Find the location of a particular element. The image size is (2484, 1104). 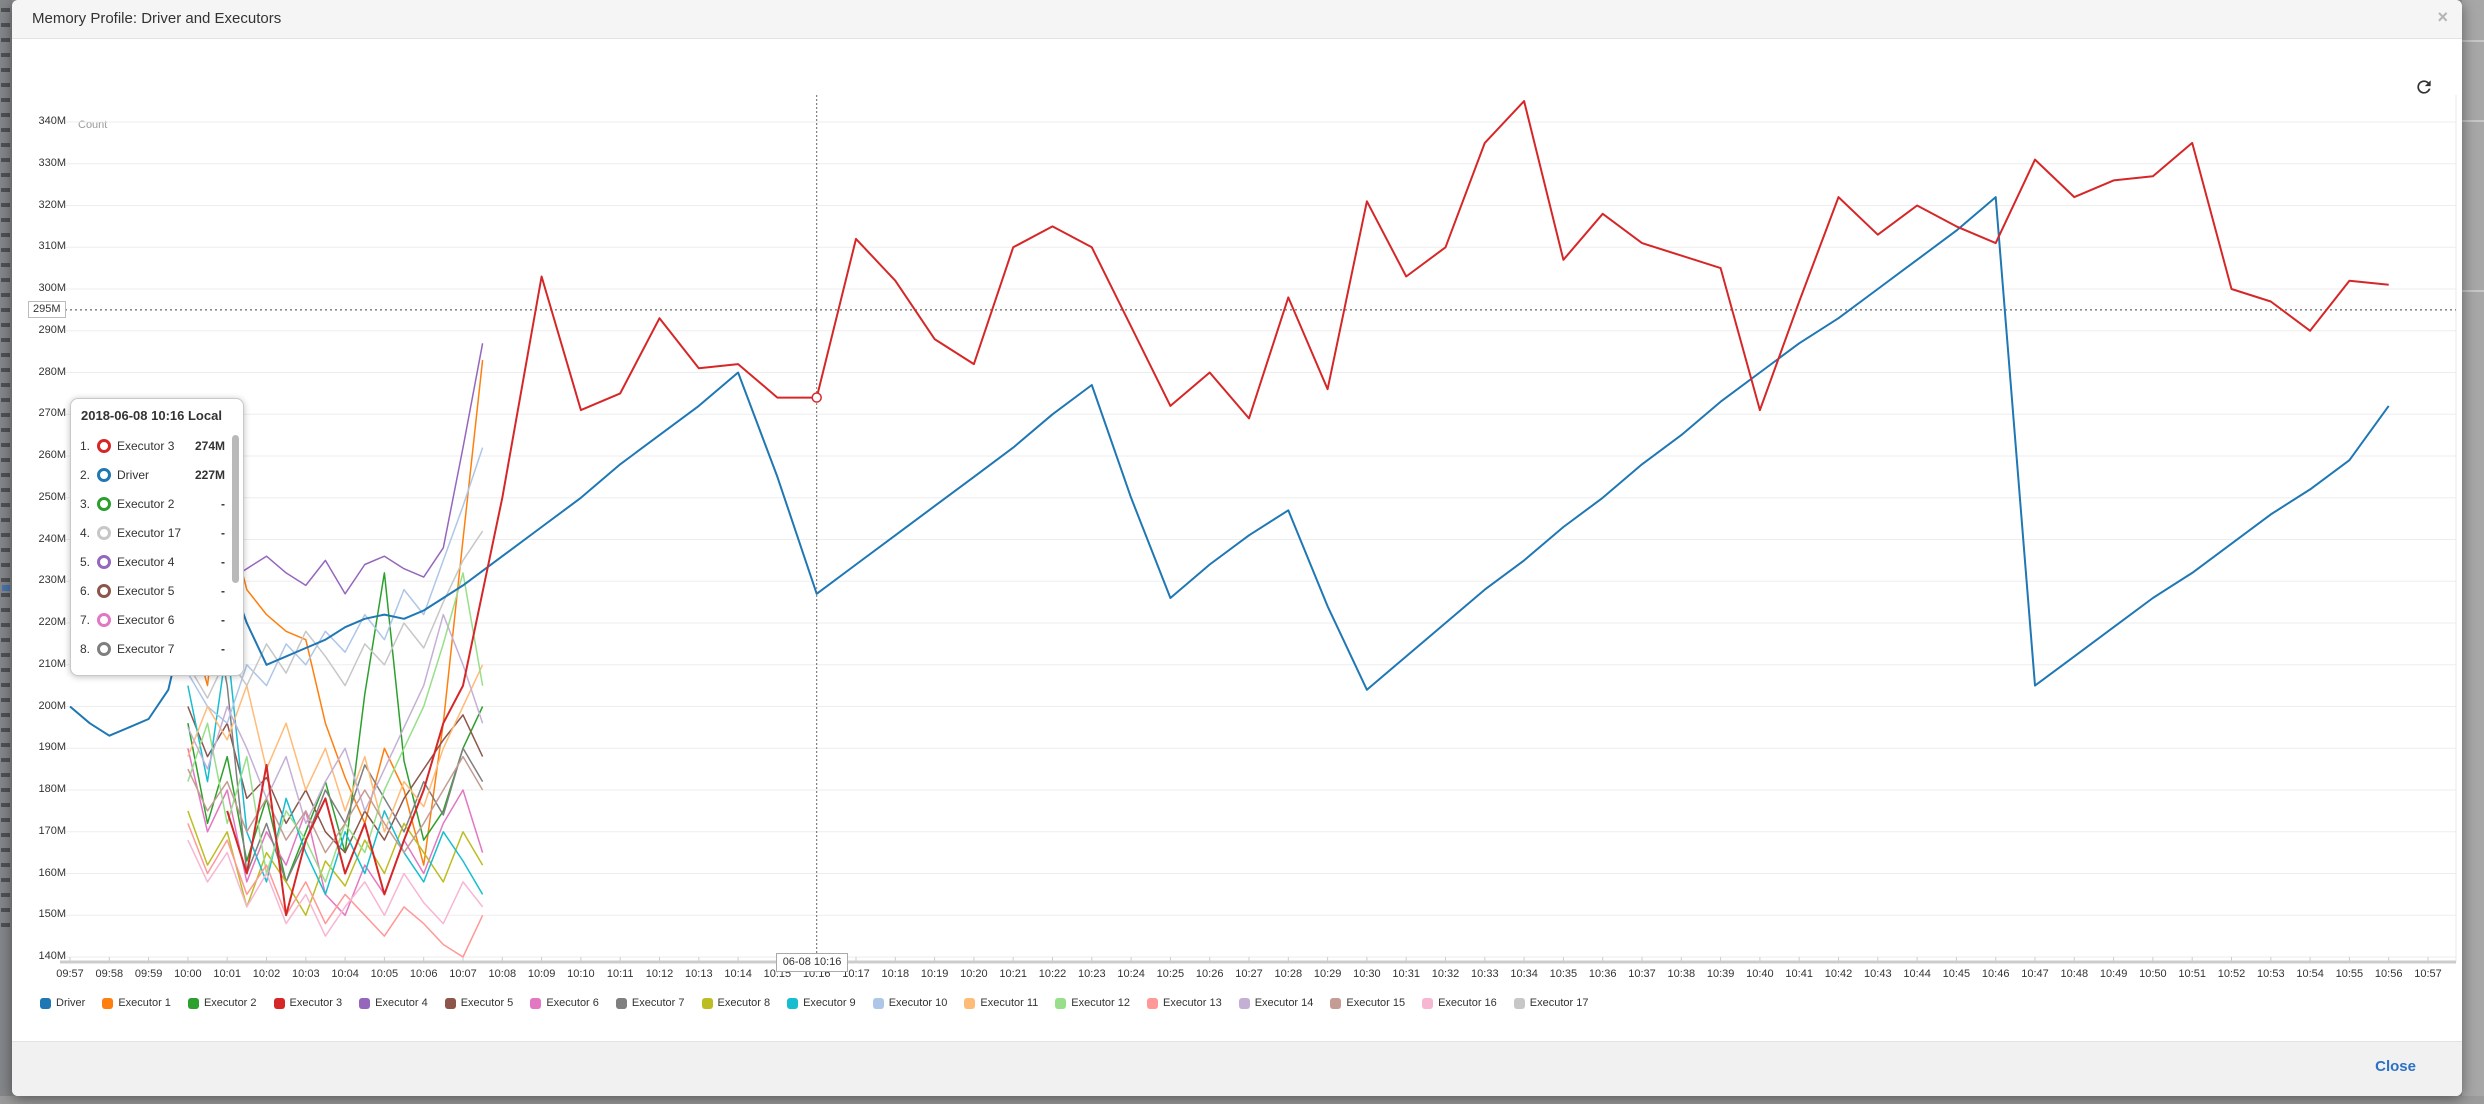

legend-item-executor-3: Executor 3 is located at coordinates (308, 1003).